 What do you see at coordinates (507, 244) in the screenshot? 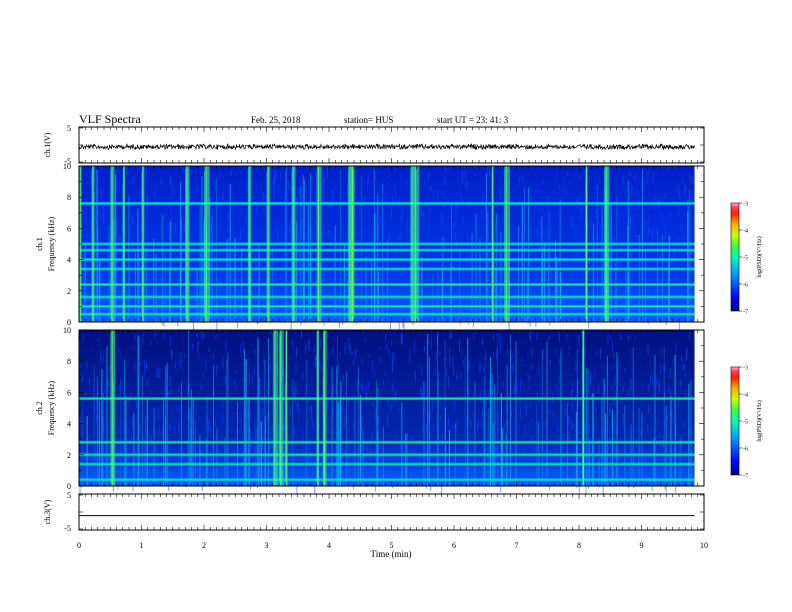
I see `spectrogram-column` at bounding box center [507, 244].